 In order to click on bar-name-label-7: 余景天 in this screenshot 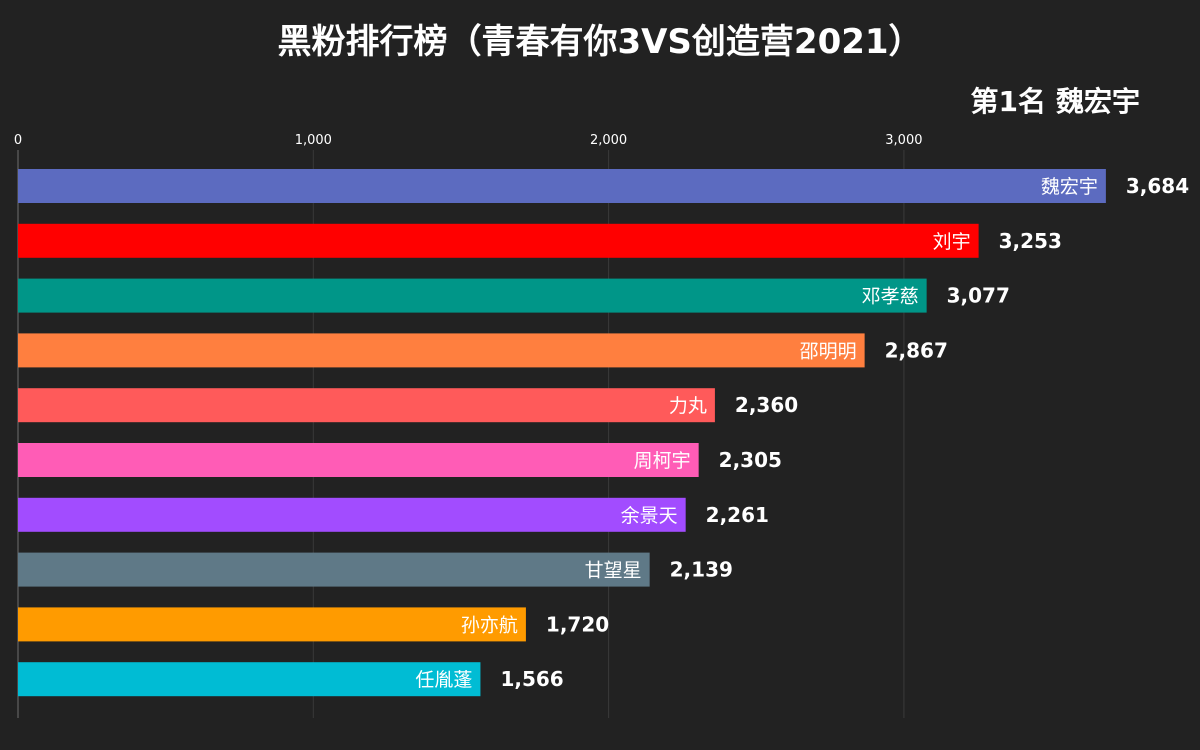, I will do `click(649, 516)`.